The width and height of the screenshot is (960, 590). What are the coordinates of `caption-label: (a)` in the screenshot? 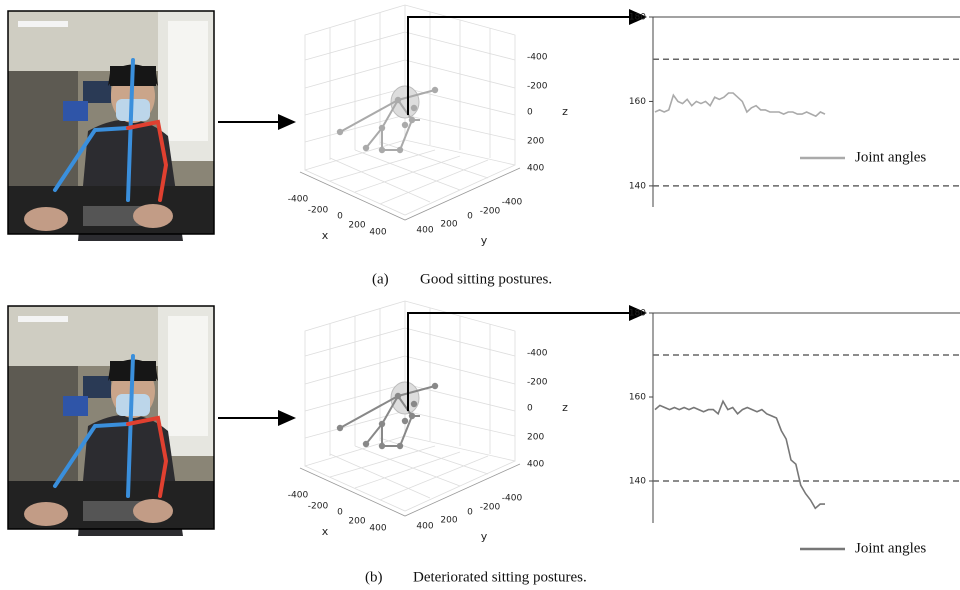 It's located at (380, 279).